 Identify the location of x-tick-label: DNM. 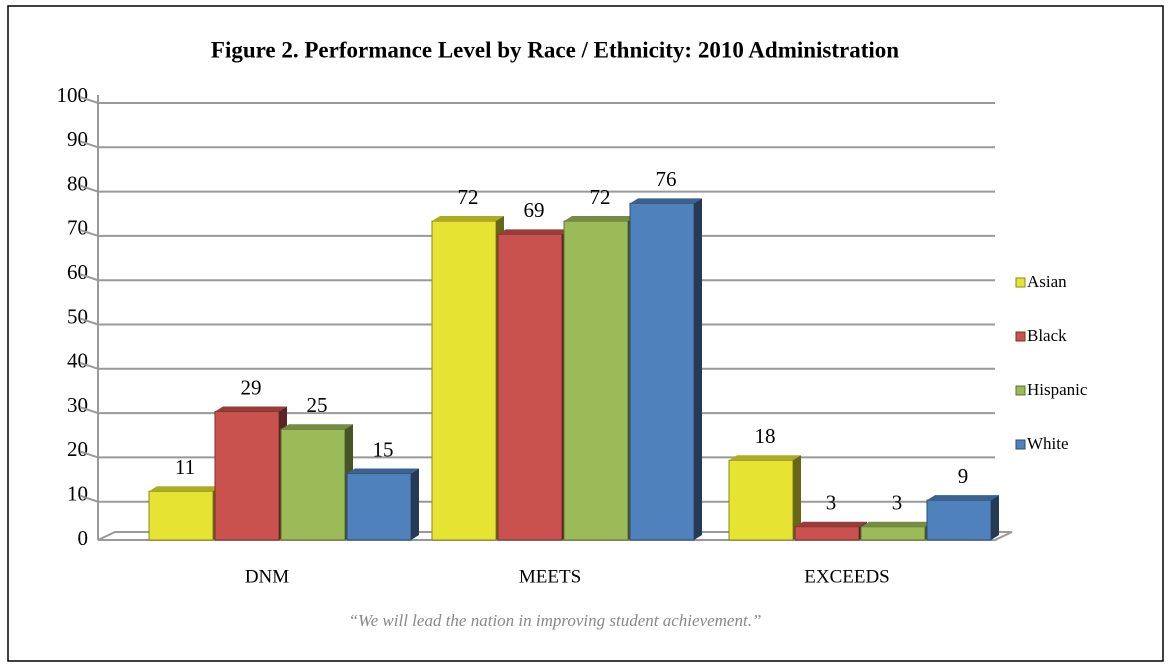
(267, 576).